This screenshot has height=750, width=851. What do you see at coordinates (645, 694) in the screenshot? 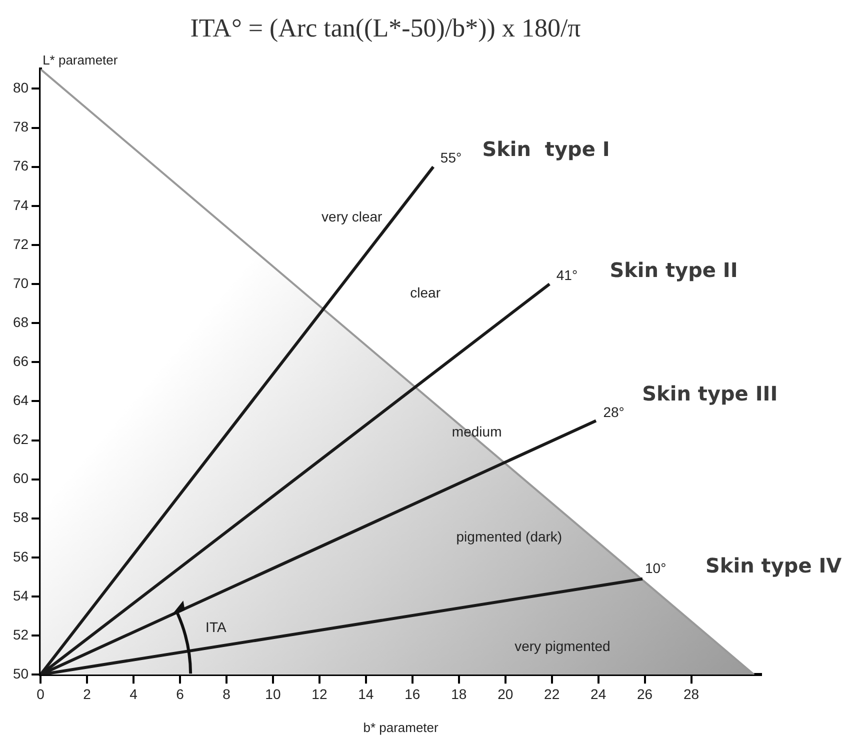
I see `x-tick-label: 26` at bounding box center [645, 694].